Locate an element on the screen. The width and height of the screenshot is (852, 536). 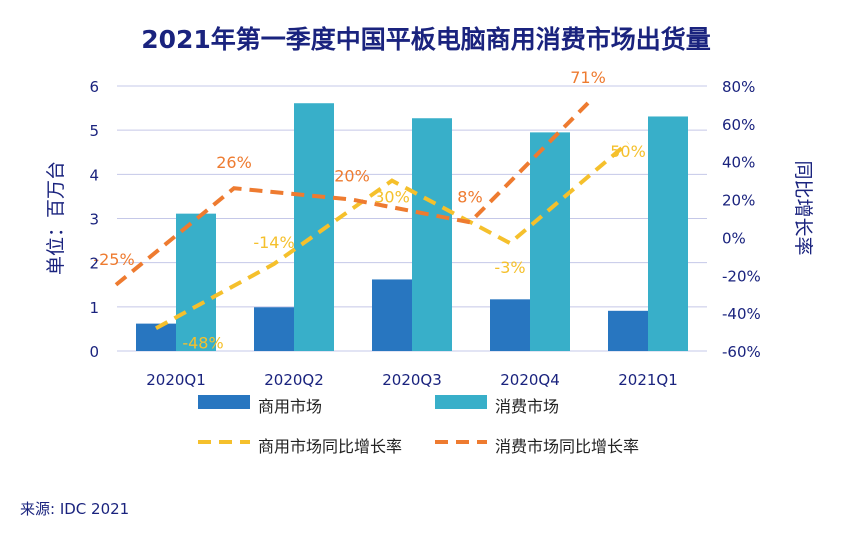
y-axis-title: 单位：百万台 is located at coordinates (56, 218).